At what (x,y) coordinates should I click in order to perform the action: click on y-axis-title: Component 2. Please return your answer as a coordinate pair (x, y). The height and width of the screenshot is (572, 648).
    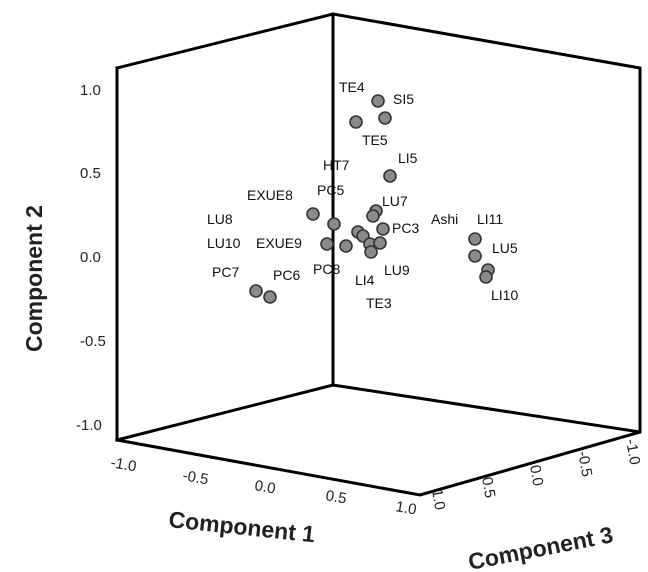
    Looking at the image, I should click on (34, 278).